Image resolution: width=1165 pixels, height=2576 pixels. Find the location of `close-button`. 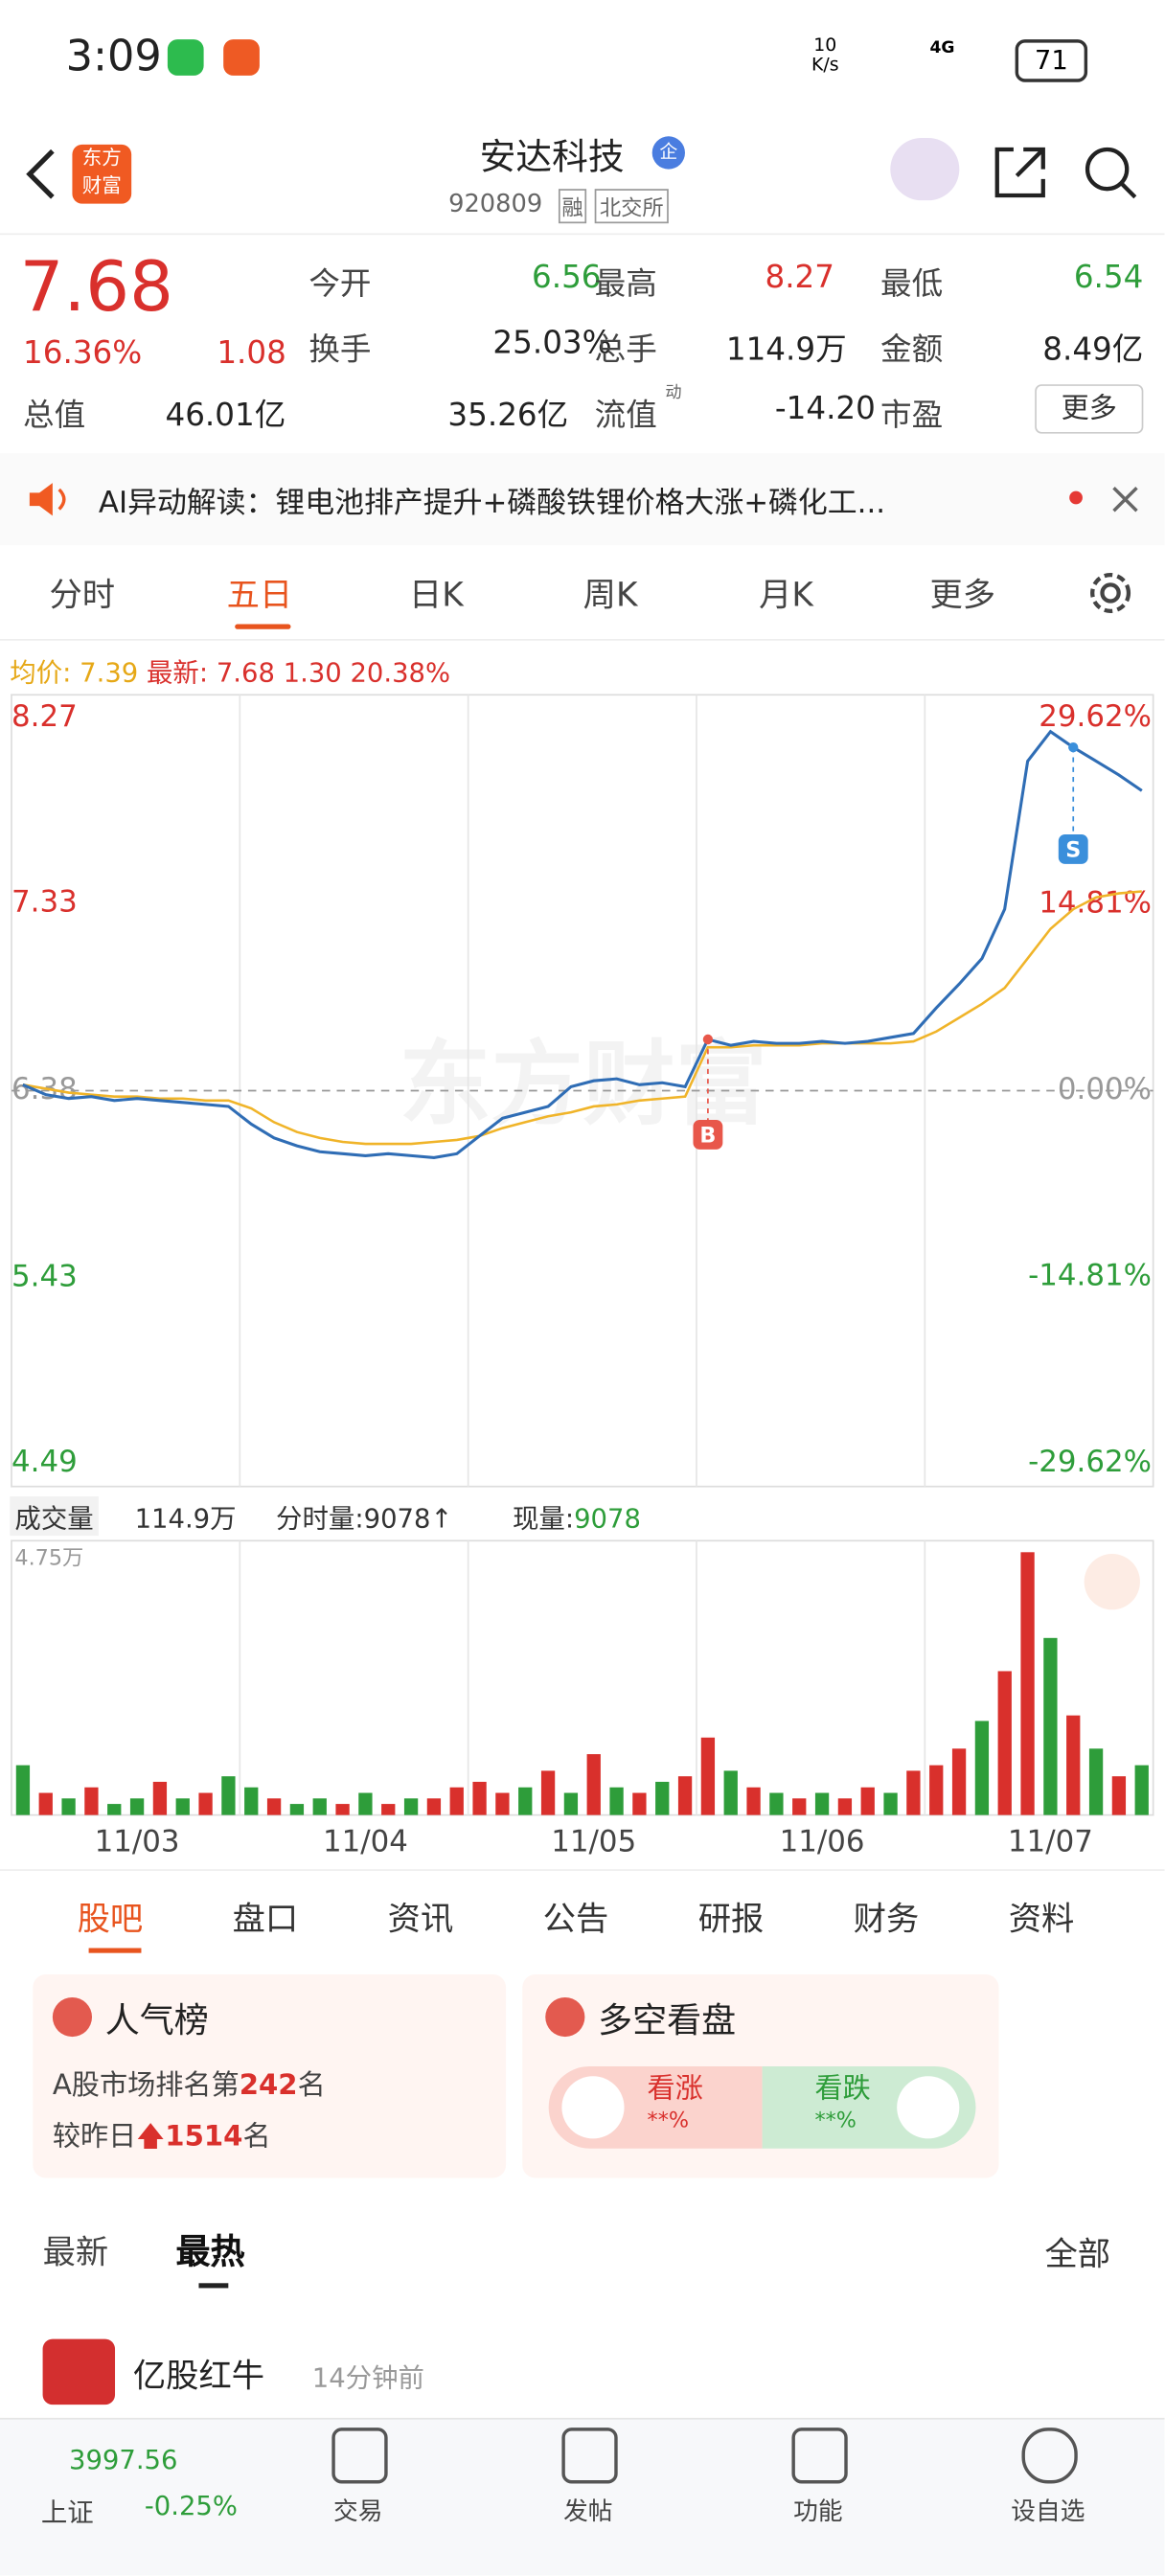

close-button is located at coordinates (1125, 499).